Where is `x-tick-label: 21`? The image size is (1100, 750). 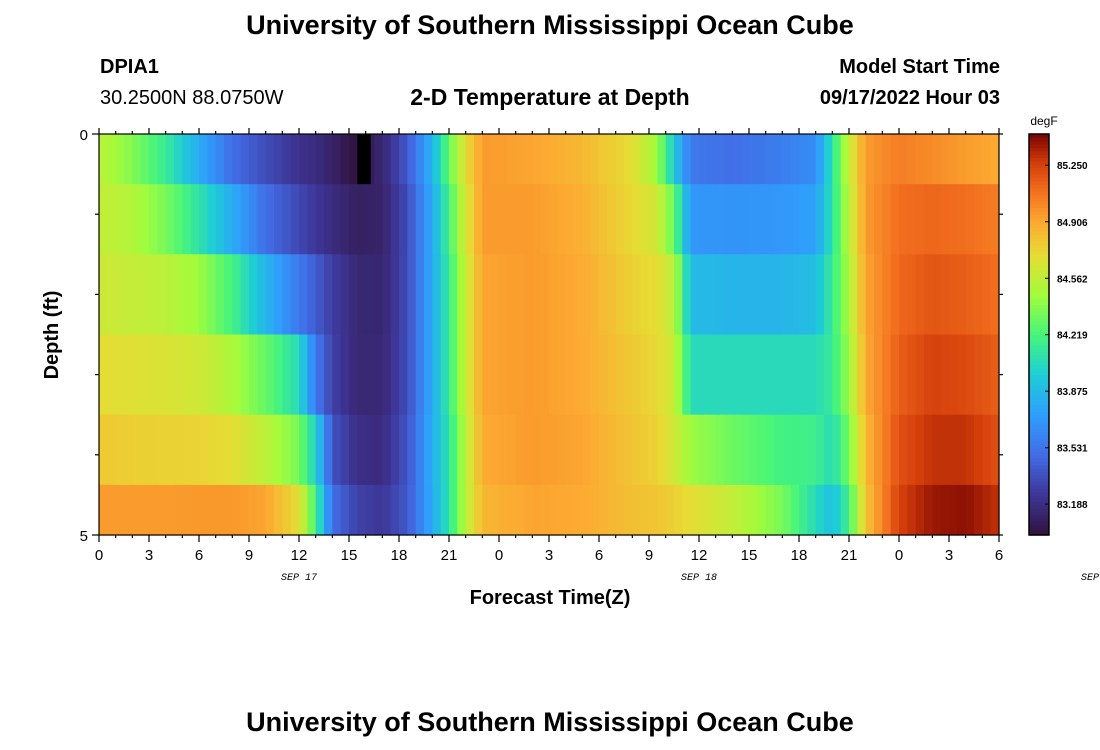
x-tick-label: 21 is located at coordinates (449, 555).